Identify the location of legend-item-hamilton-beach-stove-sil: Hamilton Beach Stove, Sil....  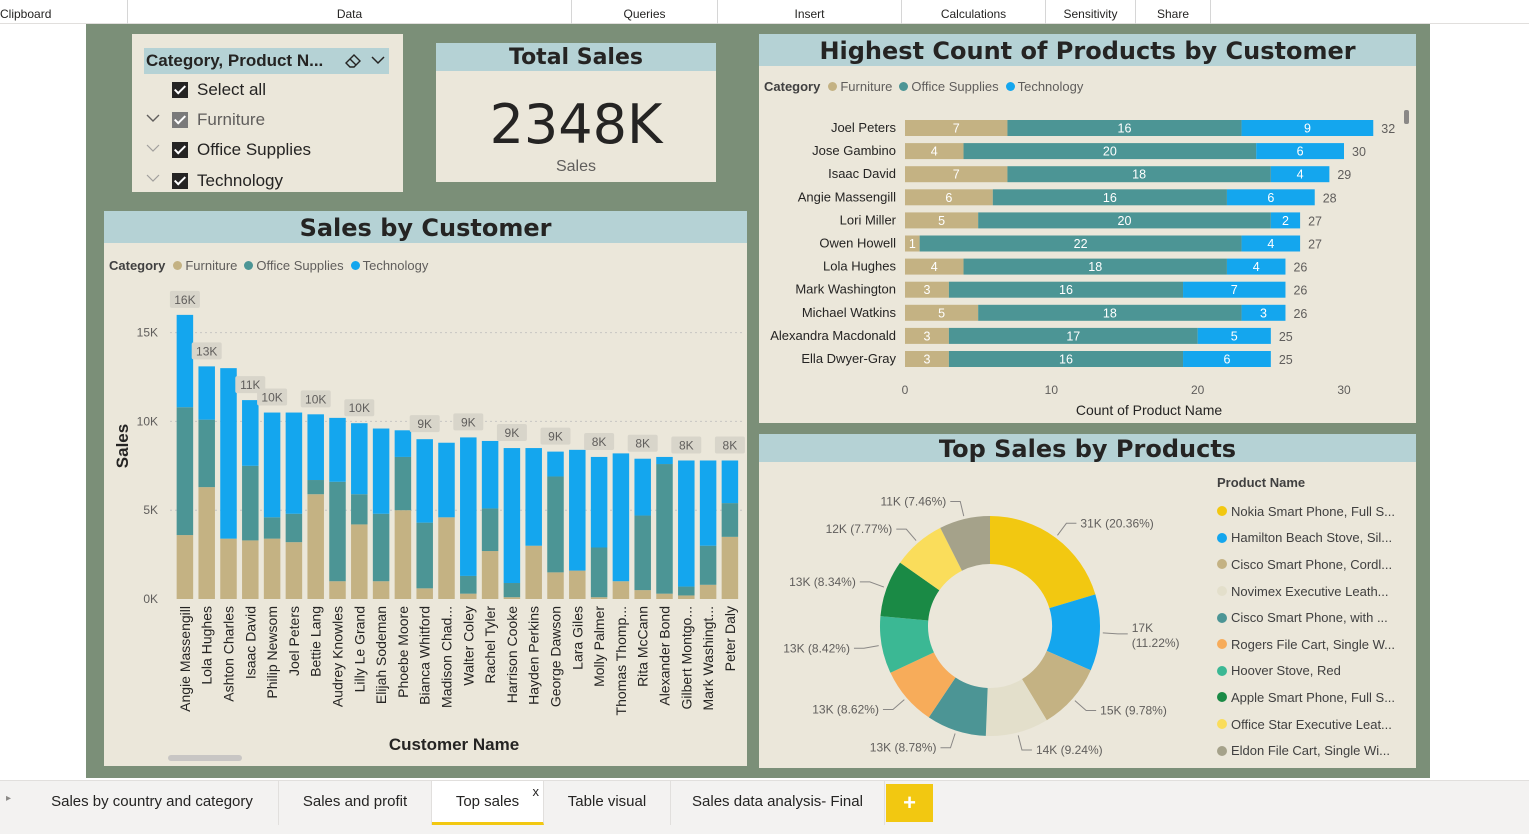
(1315, 538).